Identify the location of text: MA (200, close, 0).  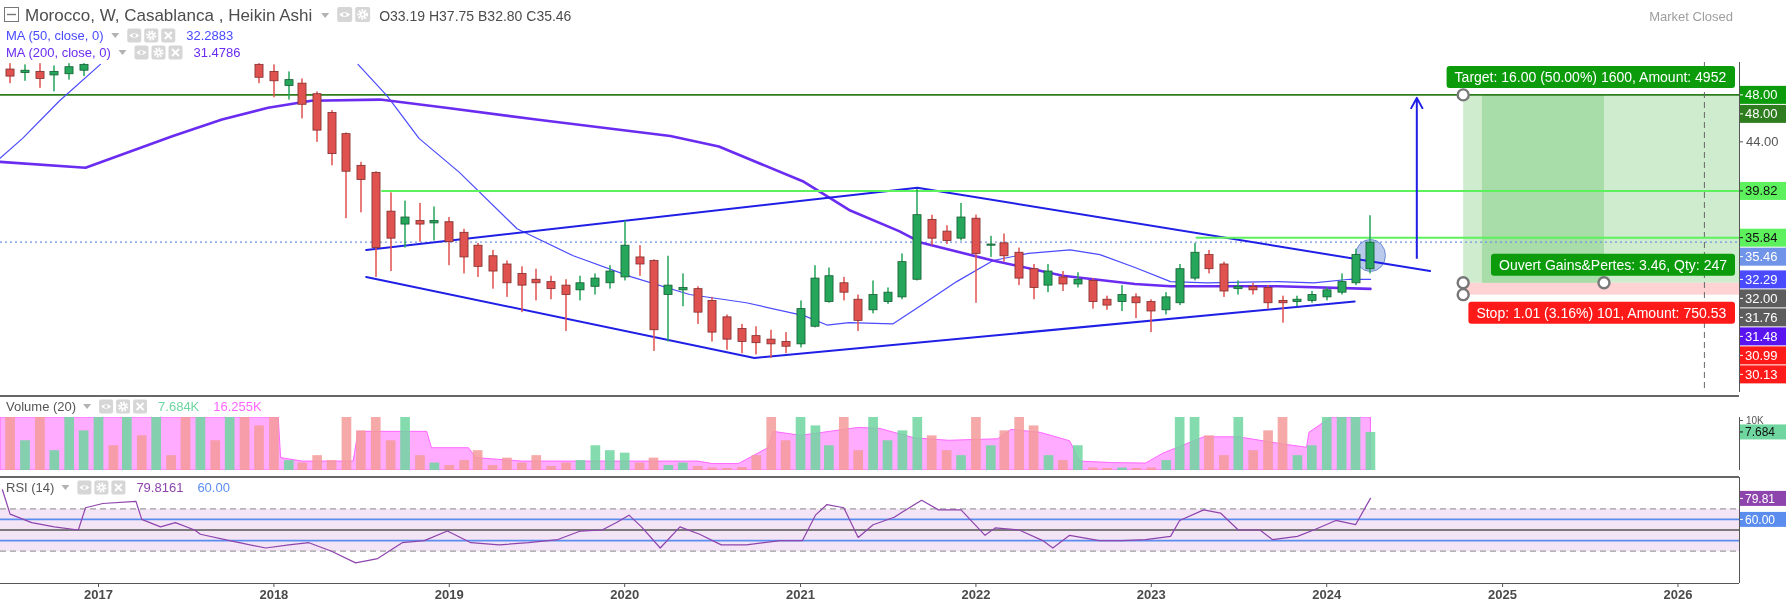
(58, 52).